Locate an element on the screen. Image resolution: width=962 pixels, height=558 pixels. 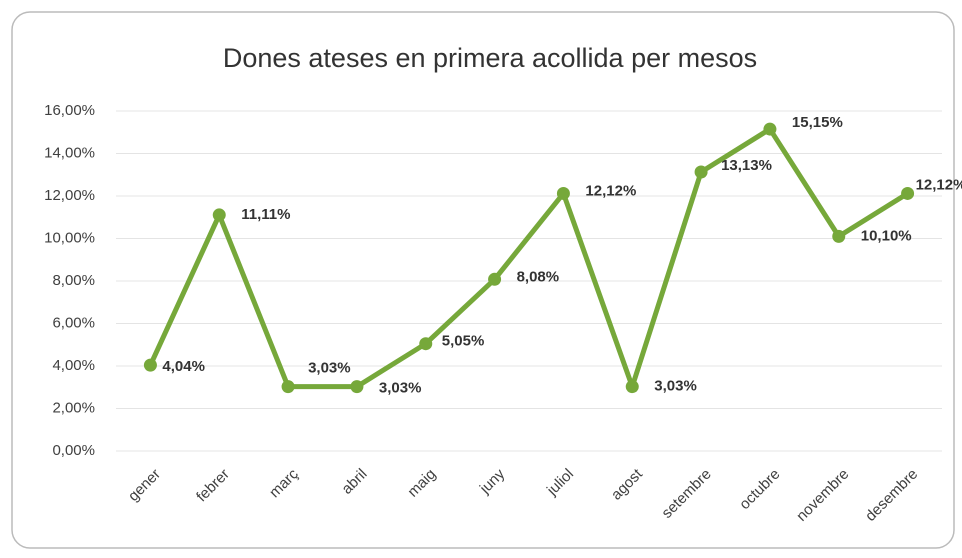
data-label: 4,04% is located at coordinates (183, 366).